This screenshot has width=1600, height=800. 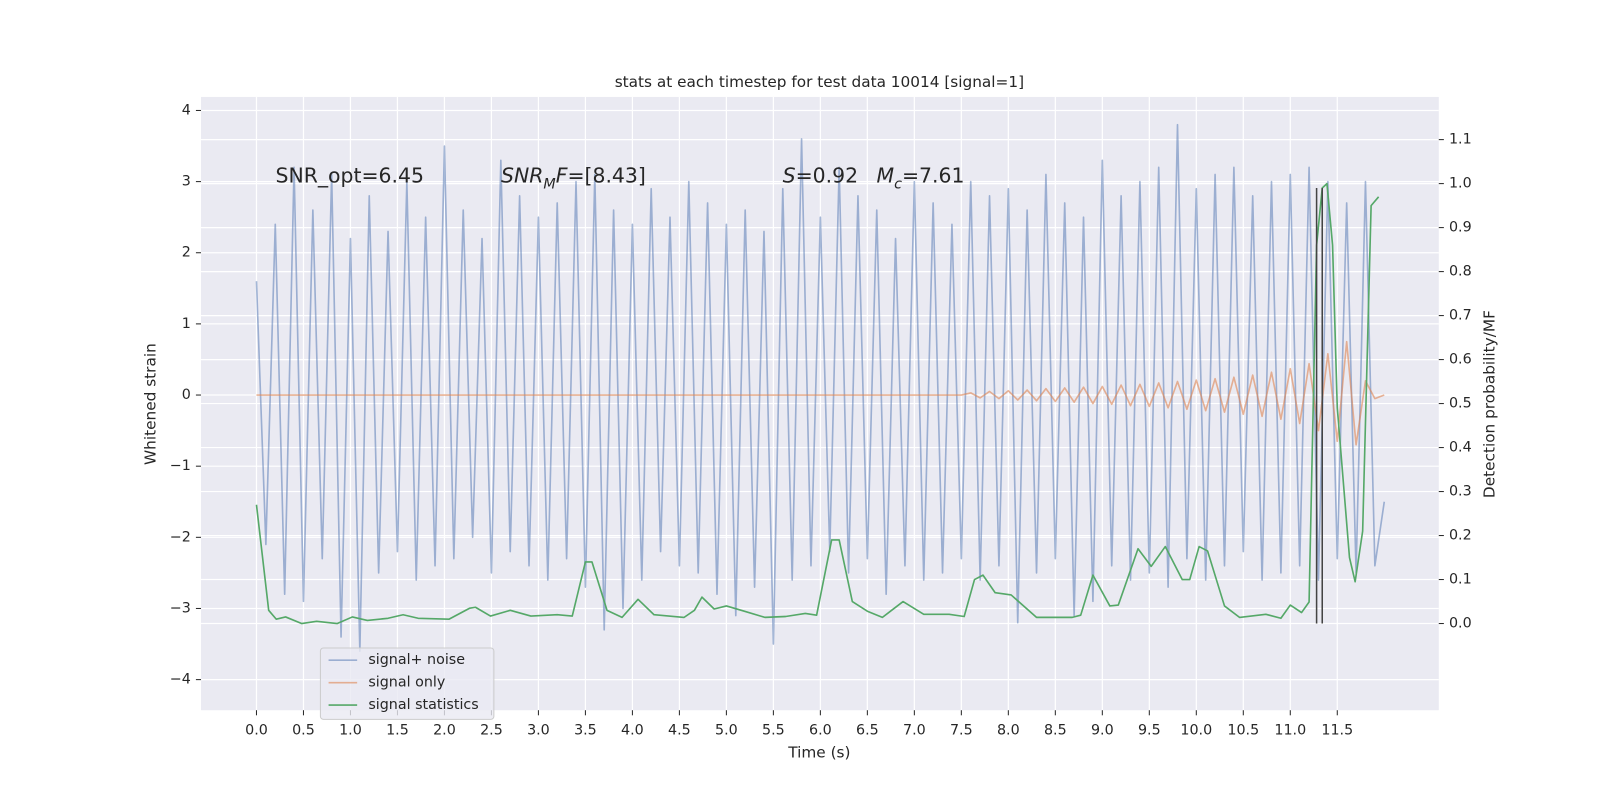 I want to click on annotation: Mc=7.61, so click(x=921, y=178).